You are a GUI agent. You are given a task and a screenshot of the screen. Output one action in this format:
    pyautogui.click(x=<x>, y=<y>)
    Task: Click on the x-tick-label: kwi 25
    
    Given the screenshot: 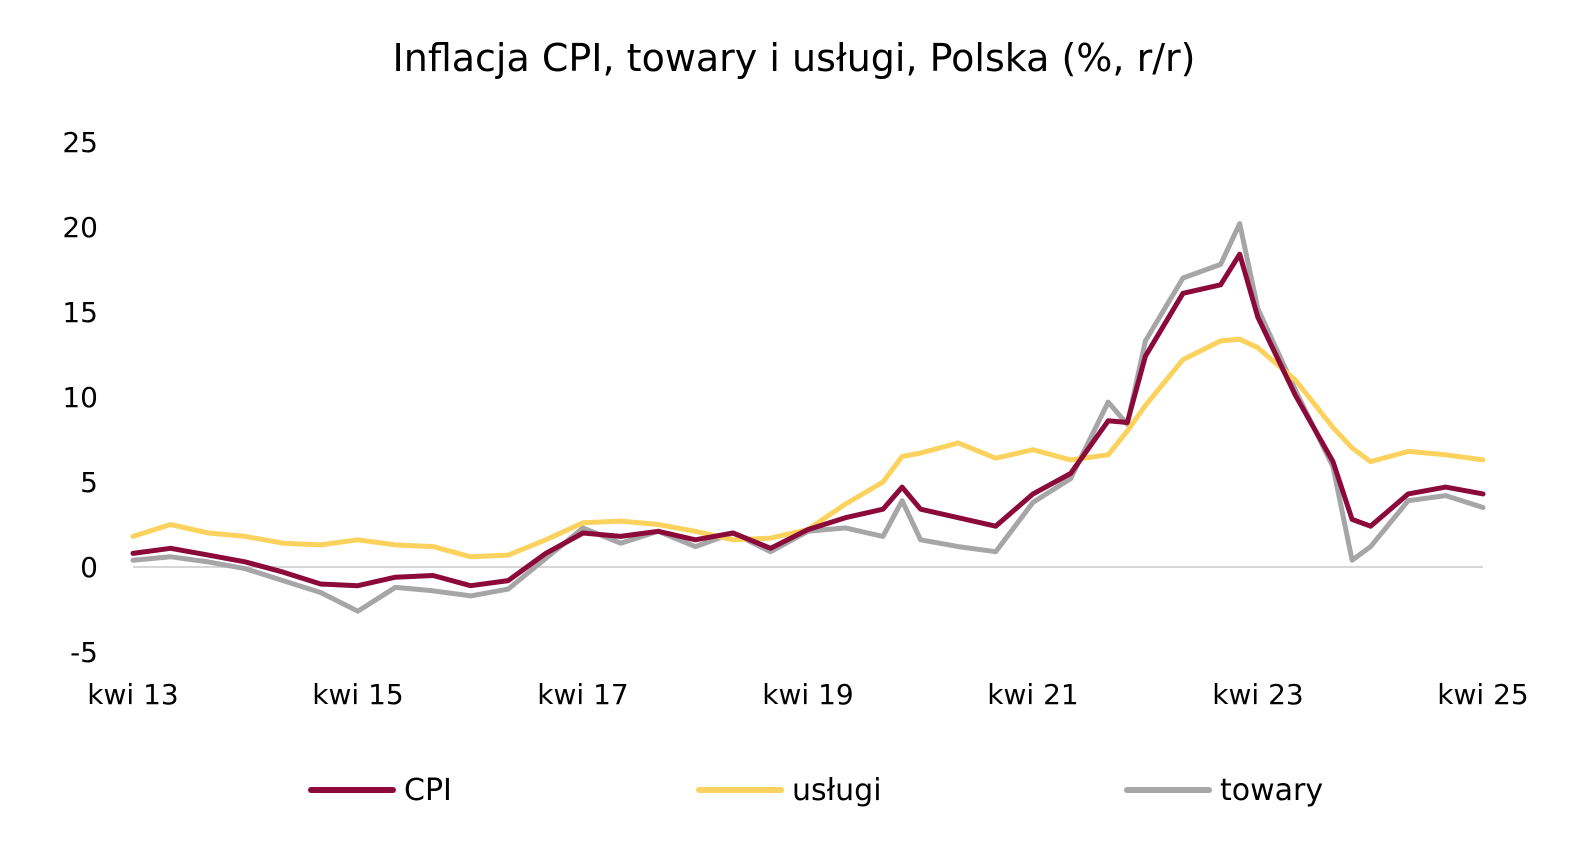 What is the action you would take?
    pyautogui.click(x=1482, y=694)
    